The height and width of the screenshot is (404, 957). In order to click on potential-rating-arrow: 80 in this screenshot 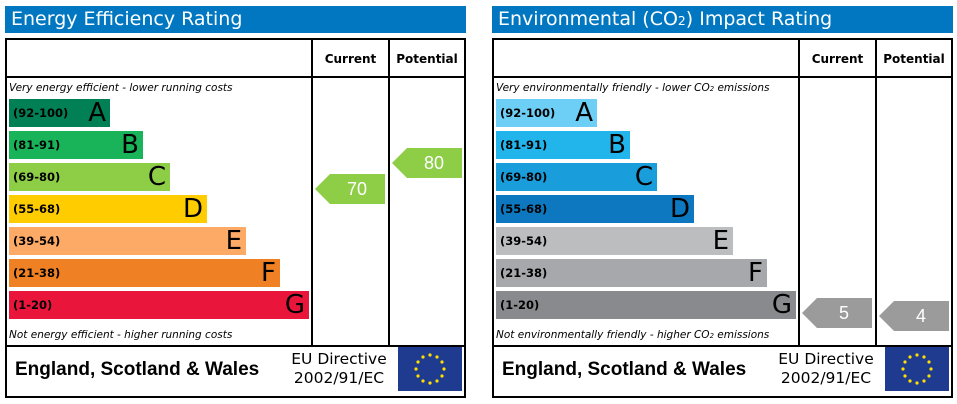, I will do `click(427, 163)`.